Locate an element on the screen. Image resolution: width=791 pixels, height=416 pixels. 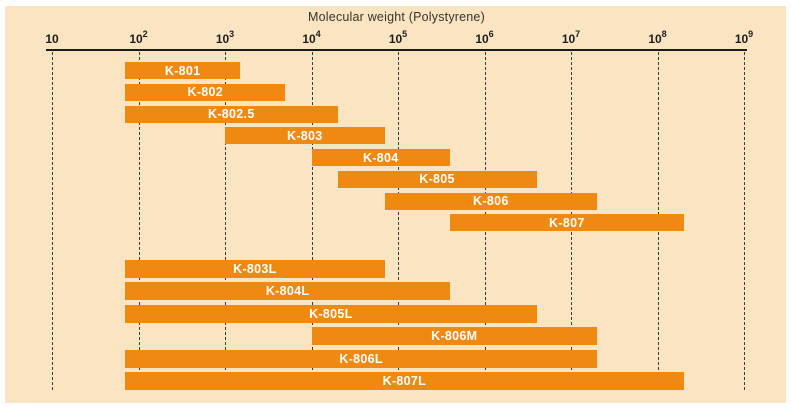
bar-label-K-805L: K-805L is located at coordinates (331, 313).